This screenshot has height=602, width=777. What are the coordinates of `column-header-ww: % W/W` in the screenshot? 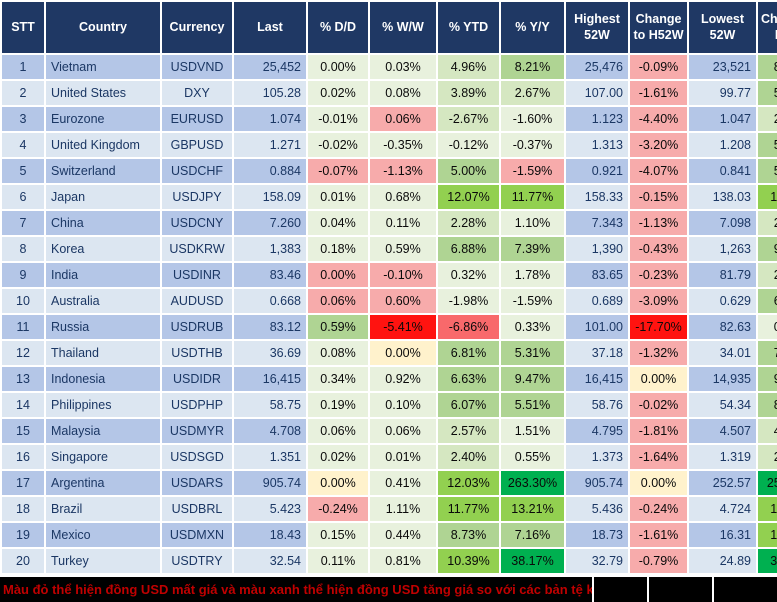 It's located at (403, 27).